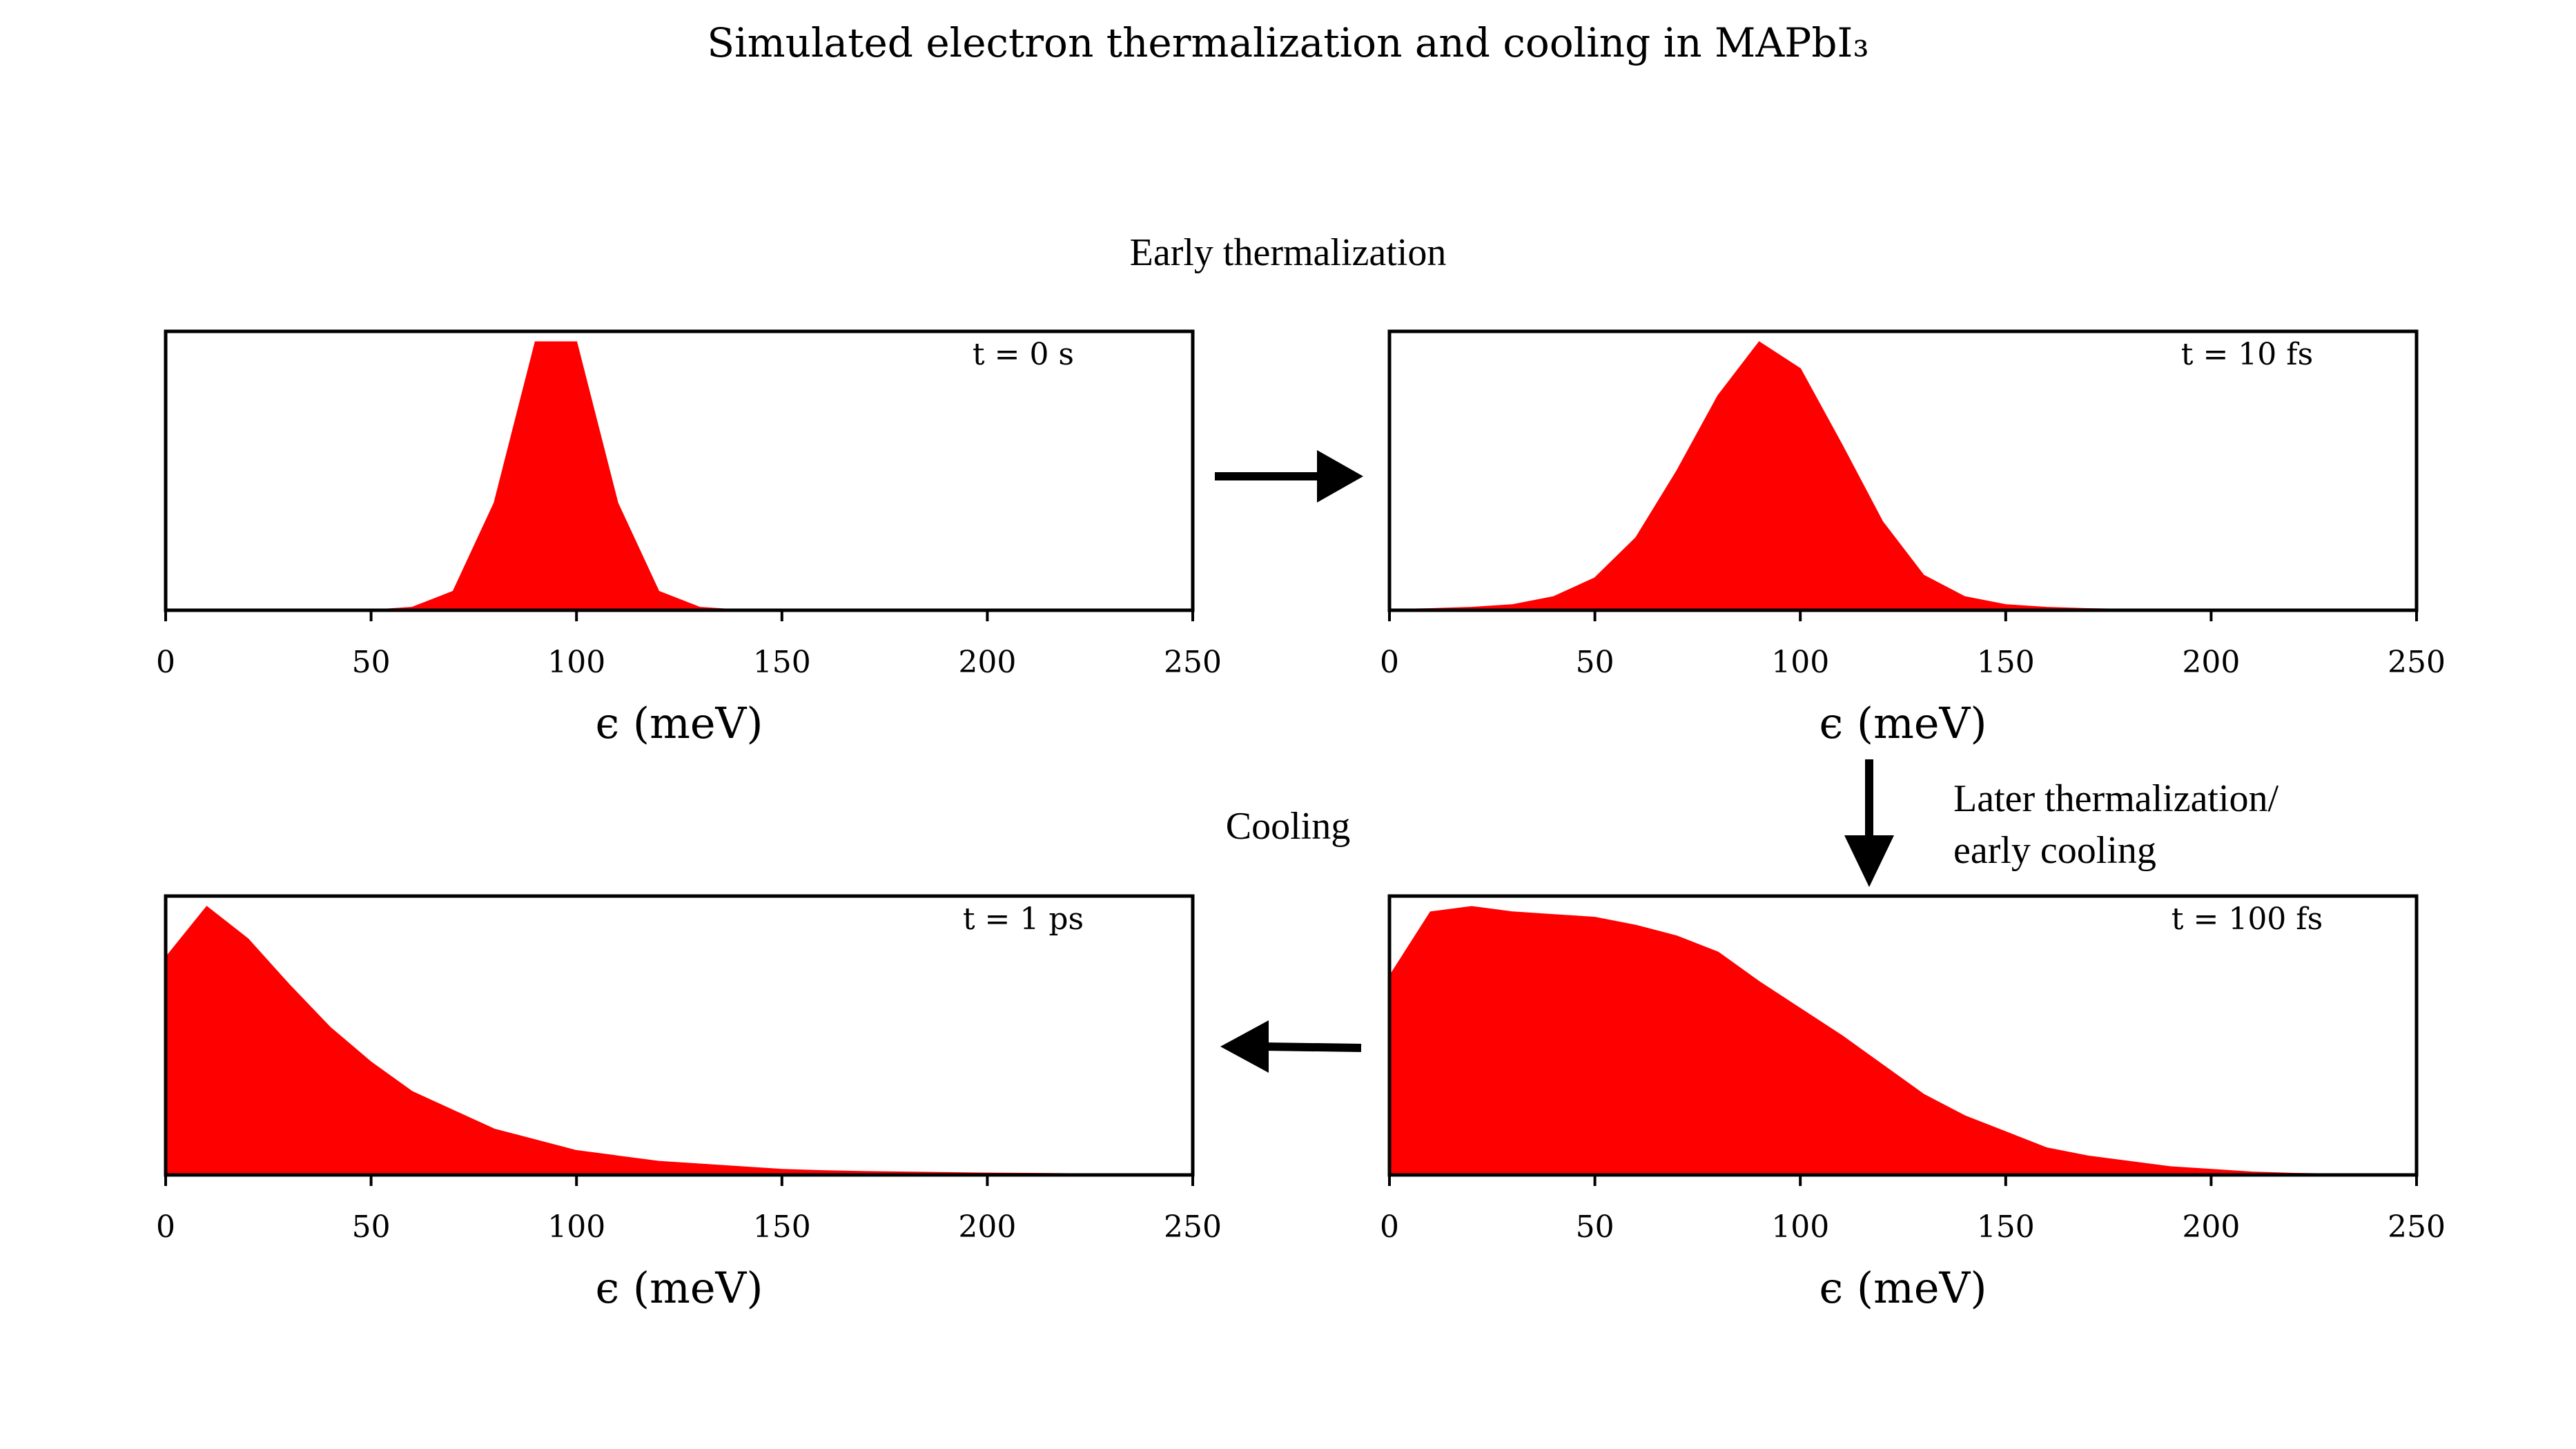 This screenshot has width=2576, height=1449. What do you see at coordinates (2054, 850) in the screenshot?
I see `section-label-early-cooling: early cooling` at bounding box center [2054, 850].